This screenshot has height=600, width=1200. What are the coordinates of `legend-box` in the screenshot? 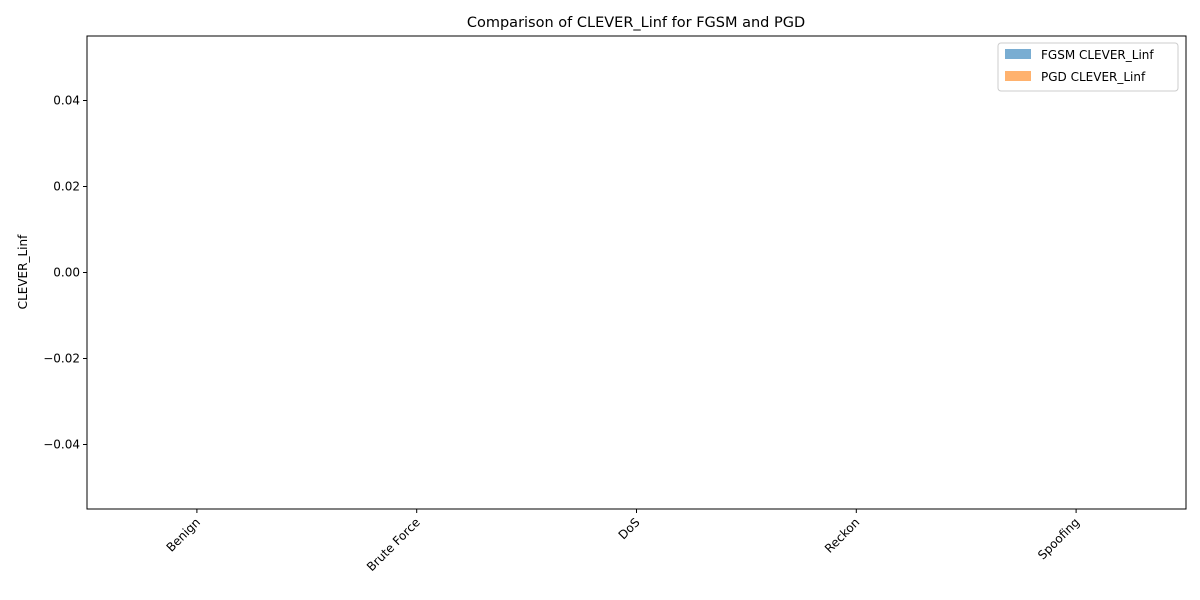 It's located at (1088, 67).